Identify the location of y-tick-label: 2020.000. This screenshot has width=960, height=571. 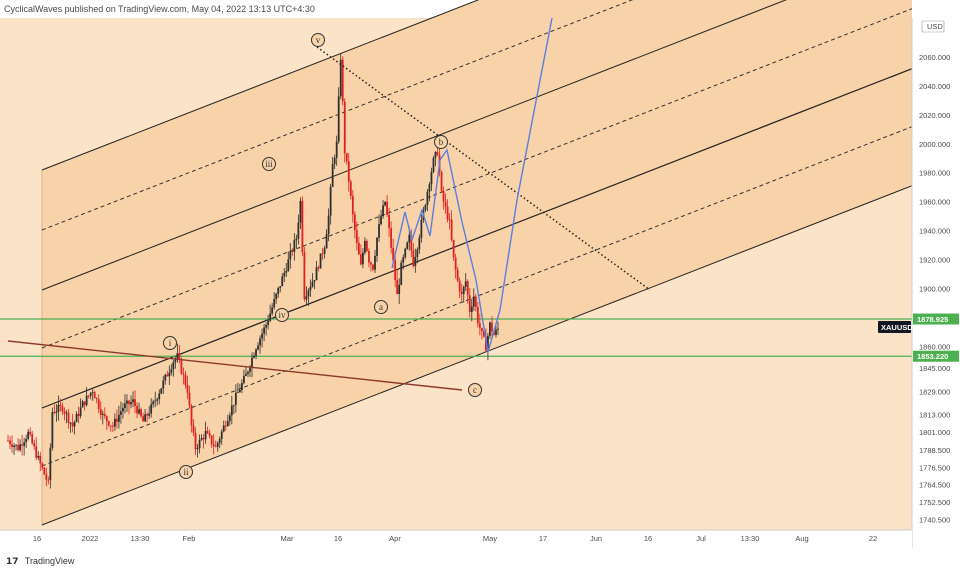
(934, 115).